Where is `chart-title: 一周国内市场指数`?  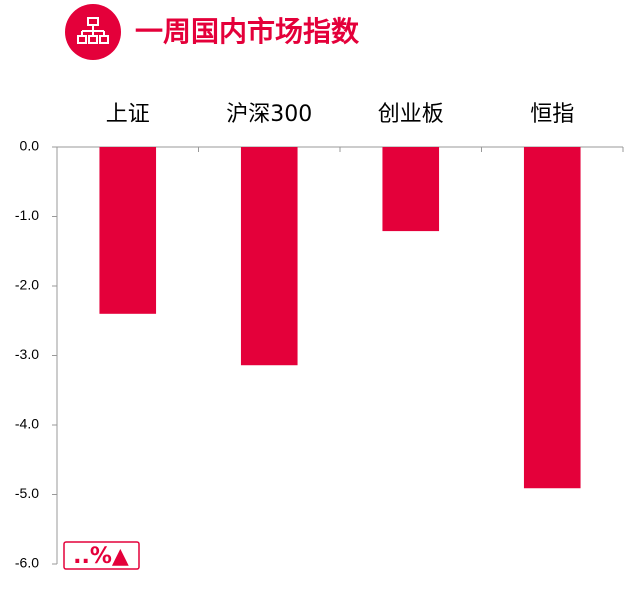
chart-title: 一周国内市场指数 is located at coordinates (247, 31).